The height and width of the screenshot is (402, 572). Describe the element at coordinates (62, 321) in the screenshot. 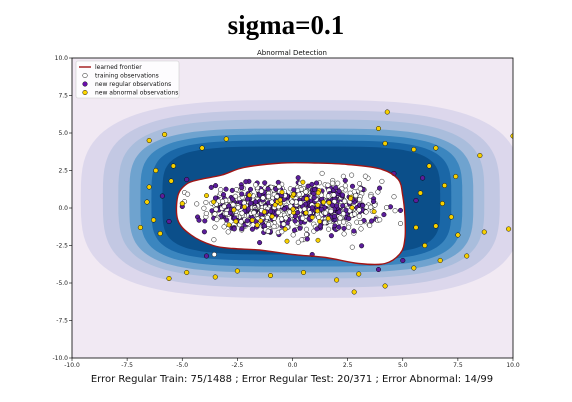

I see `y-tick-label: -7.5` at that location.